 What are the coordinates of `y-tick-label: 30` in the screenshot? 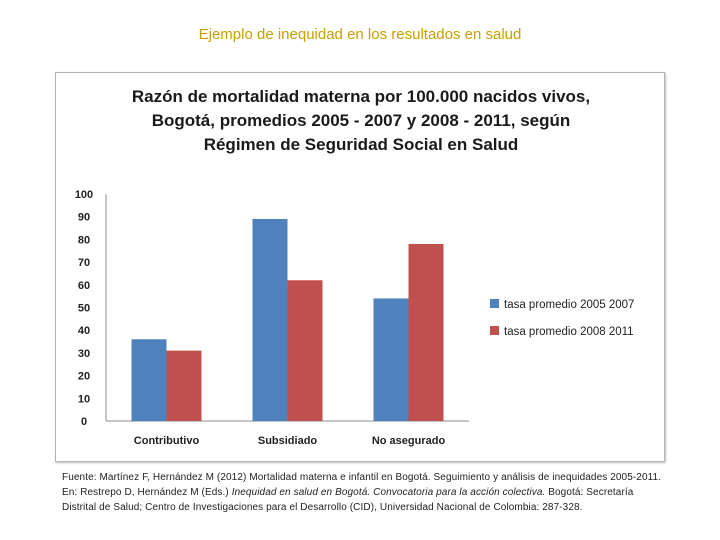 It's located at (84, 354).